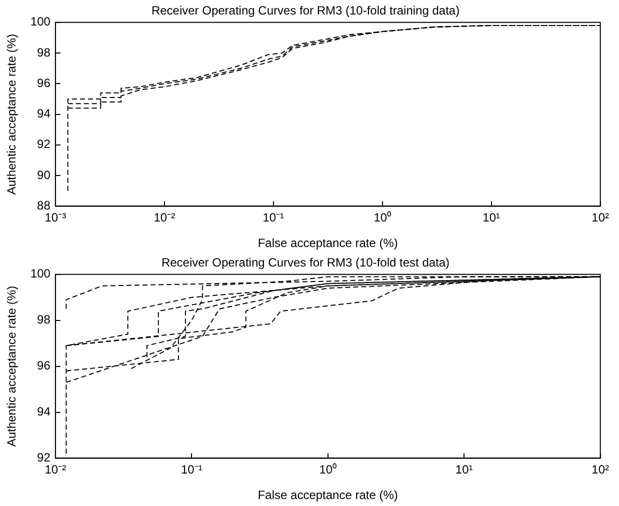 Image resolution: width=619 pixels, height=506 pixels. What do you see at coordinates (44, 175) in the screenshot?
I see `y-tick-label: 90` at bounding box center [44, 175].